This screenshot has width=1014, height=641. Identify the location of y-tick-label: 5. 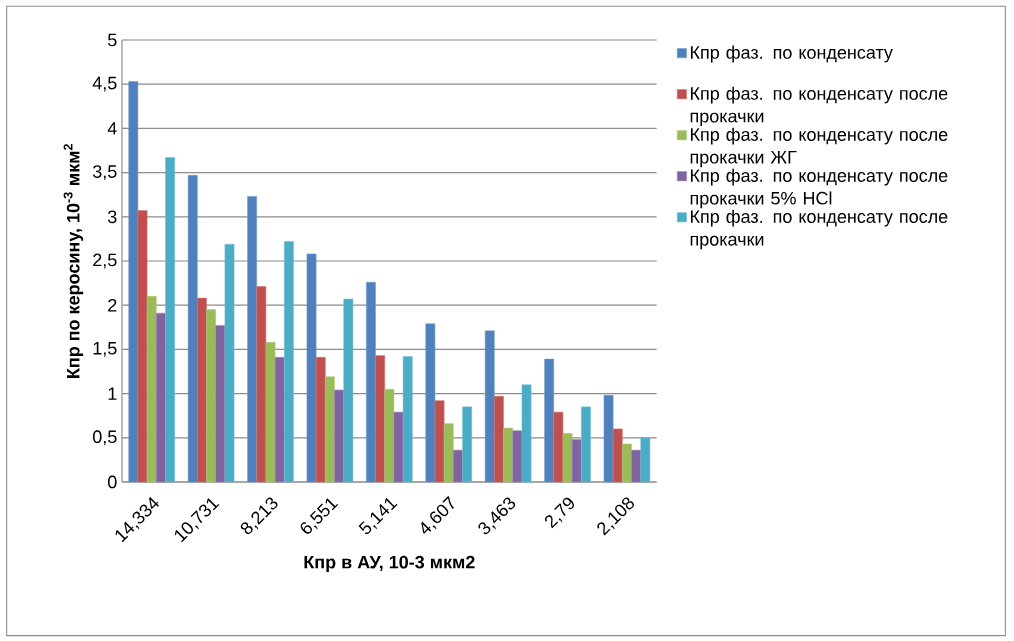
(112, 40).